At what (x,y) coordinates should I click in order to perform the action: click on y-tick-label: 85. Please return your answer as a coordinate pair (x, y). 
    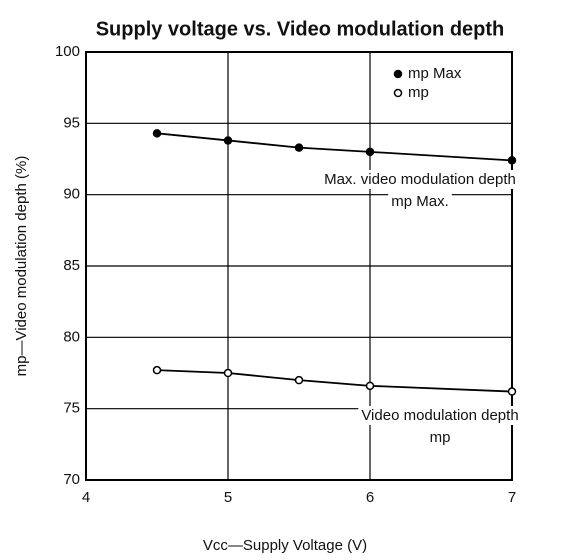
    Looking at the image, I should click on (71, 265).